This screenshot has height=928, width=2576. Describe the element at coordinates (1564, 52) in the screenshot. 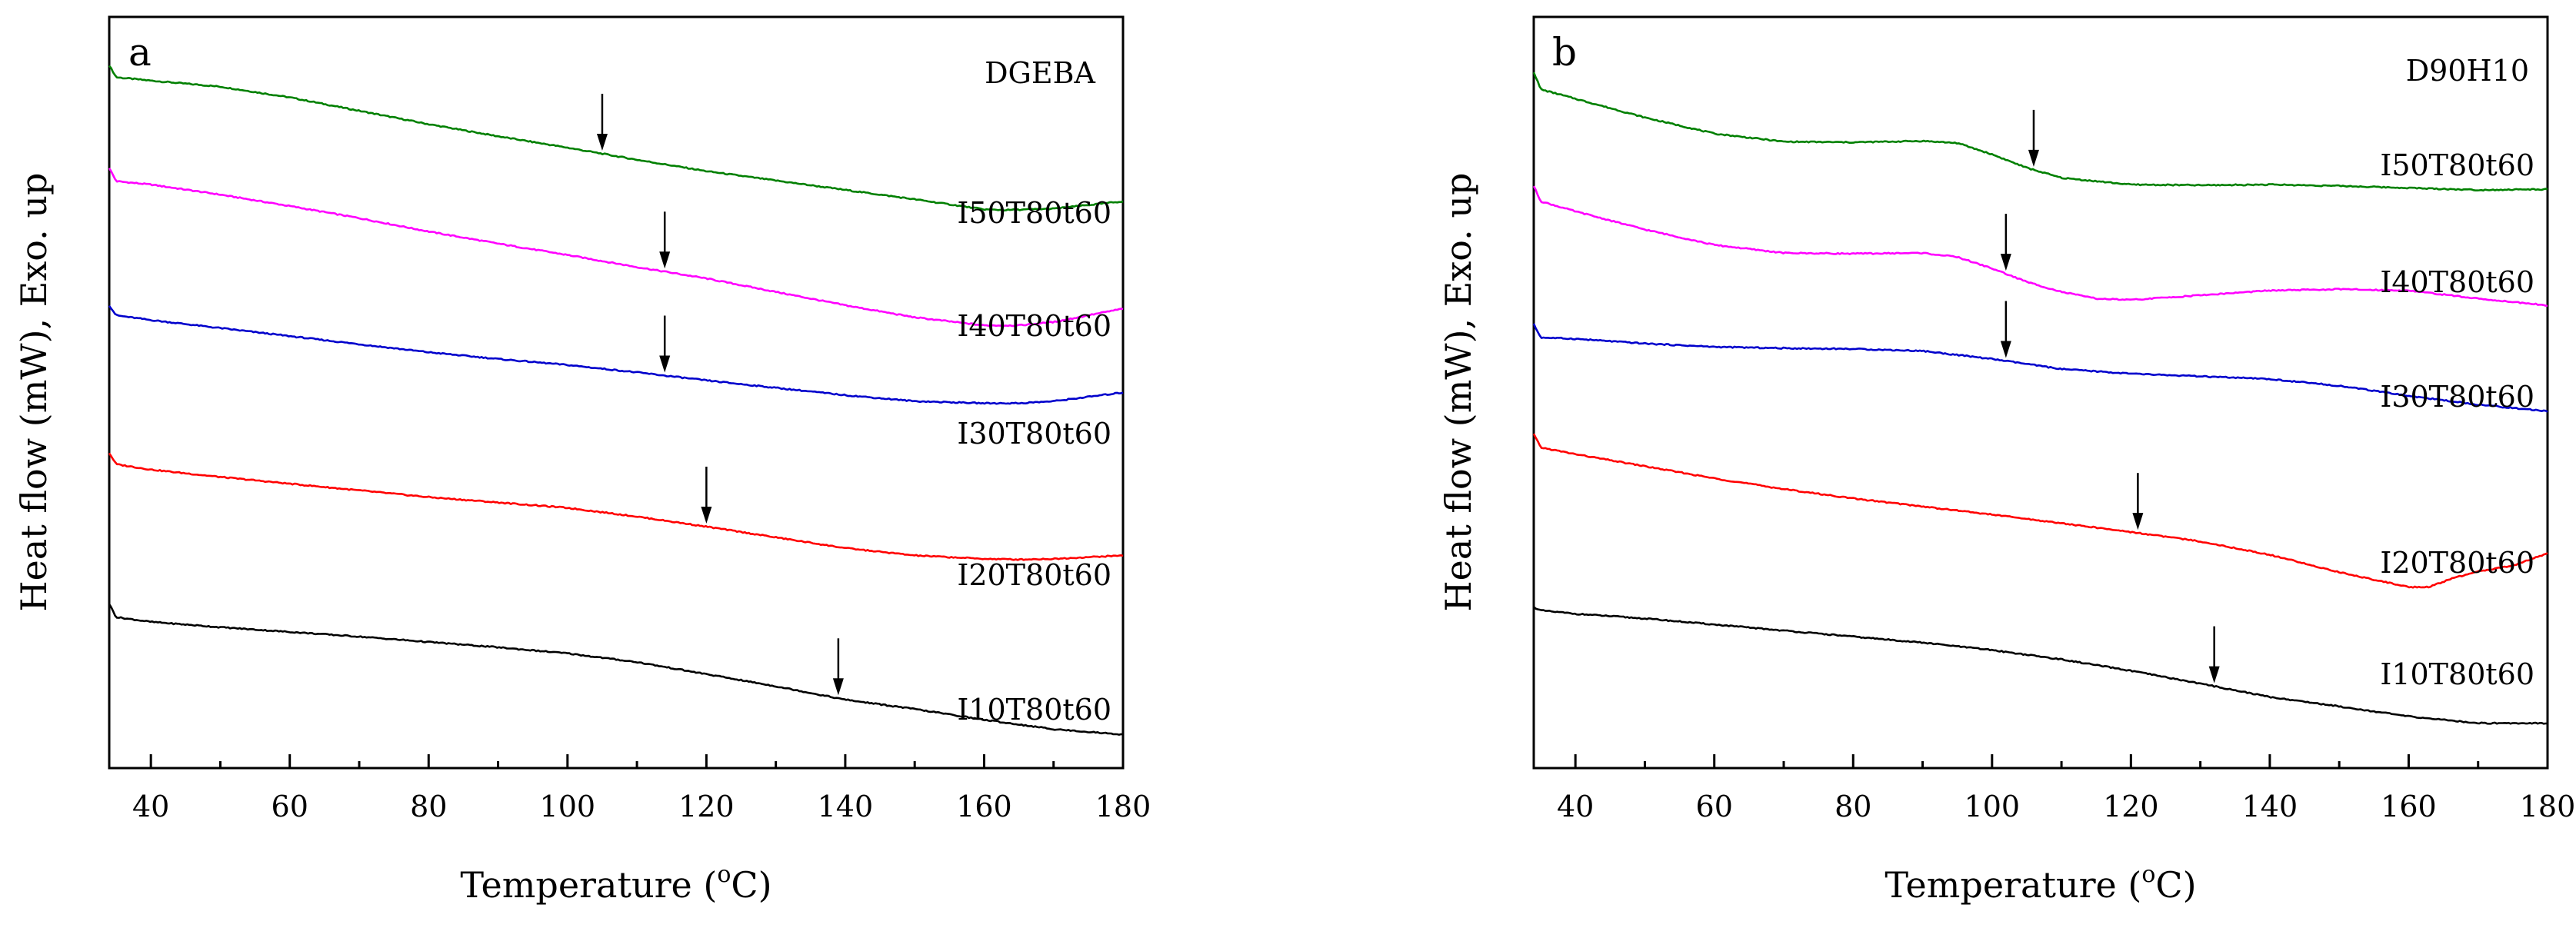

I see `panel-label: b` at that location.